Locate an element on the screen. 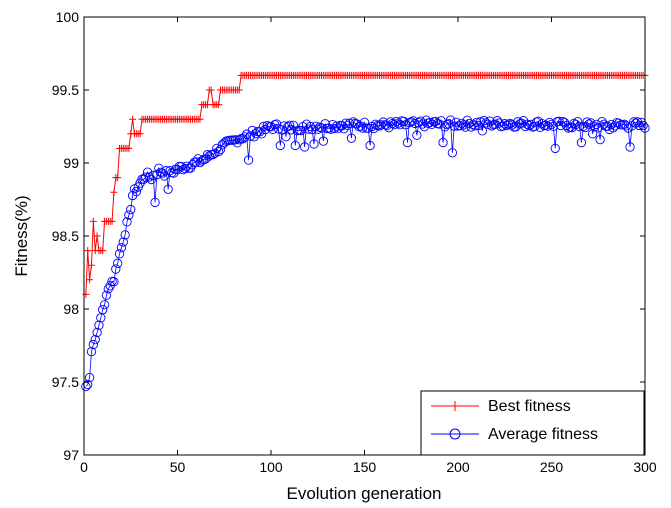 The height and width of the screenshot is (508, 671). y-tick-label: 98.5 is located at coordinates (65, 236).